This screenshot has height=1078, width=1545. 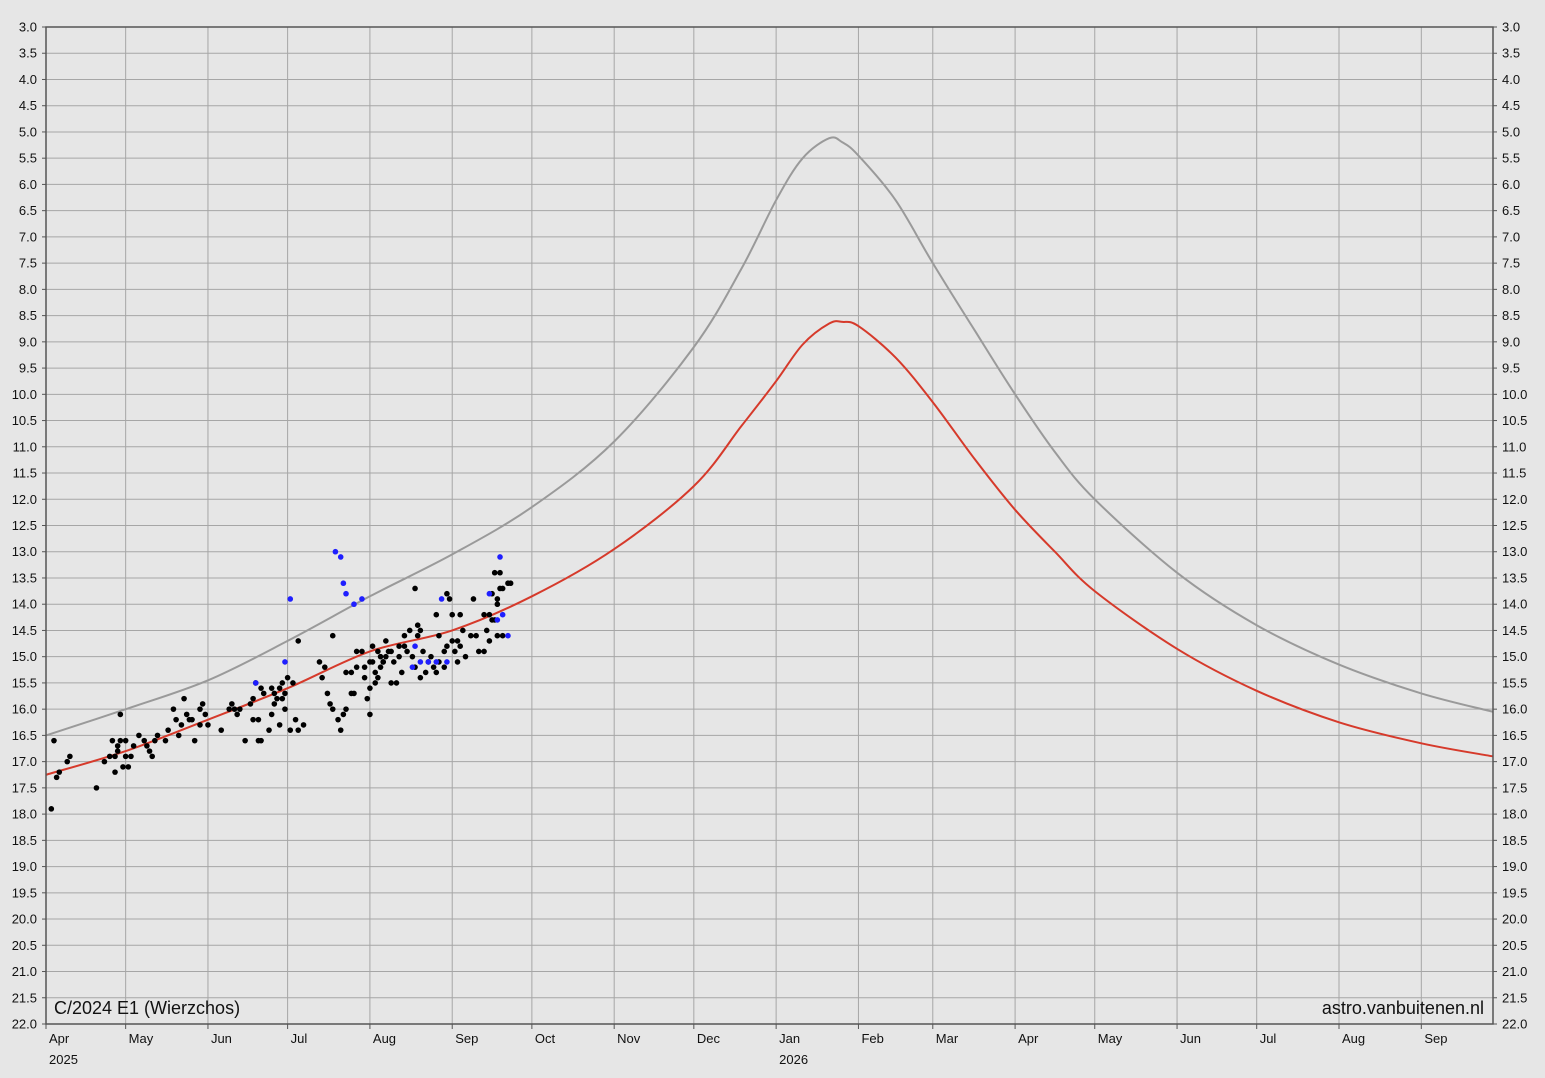 What do you see at coordinates (1514, 551) in the screenshot?
I see `y-tick-label: 13.0` at bounding box center [1514, 551].